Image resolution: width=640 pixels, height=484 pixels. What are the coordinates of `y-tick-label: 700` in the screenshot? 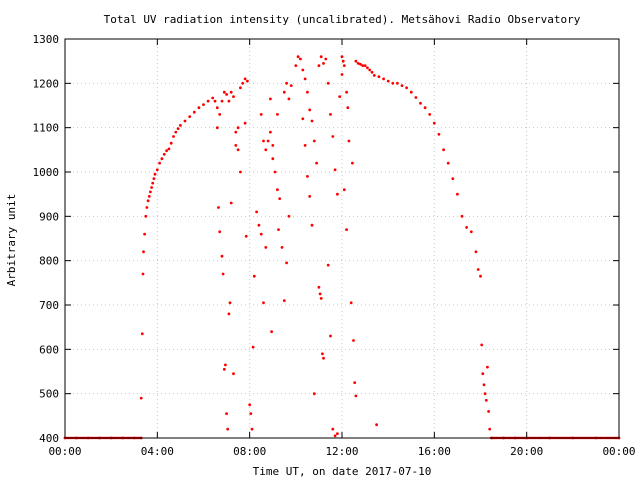 It's located at (49, 305).